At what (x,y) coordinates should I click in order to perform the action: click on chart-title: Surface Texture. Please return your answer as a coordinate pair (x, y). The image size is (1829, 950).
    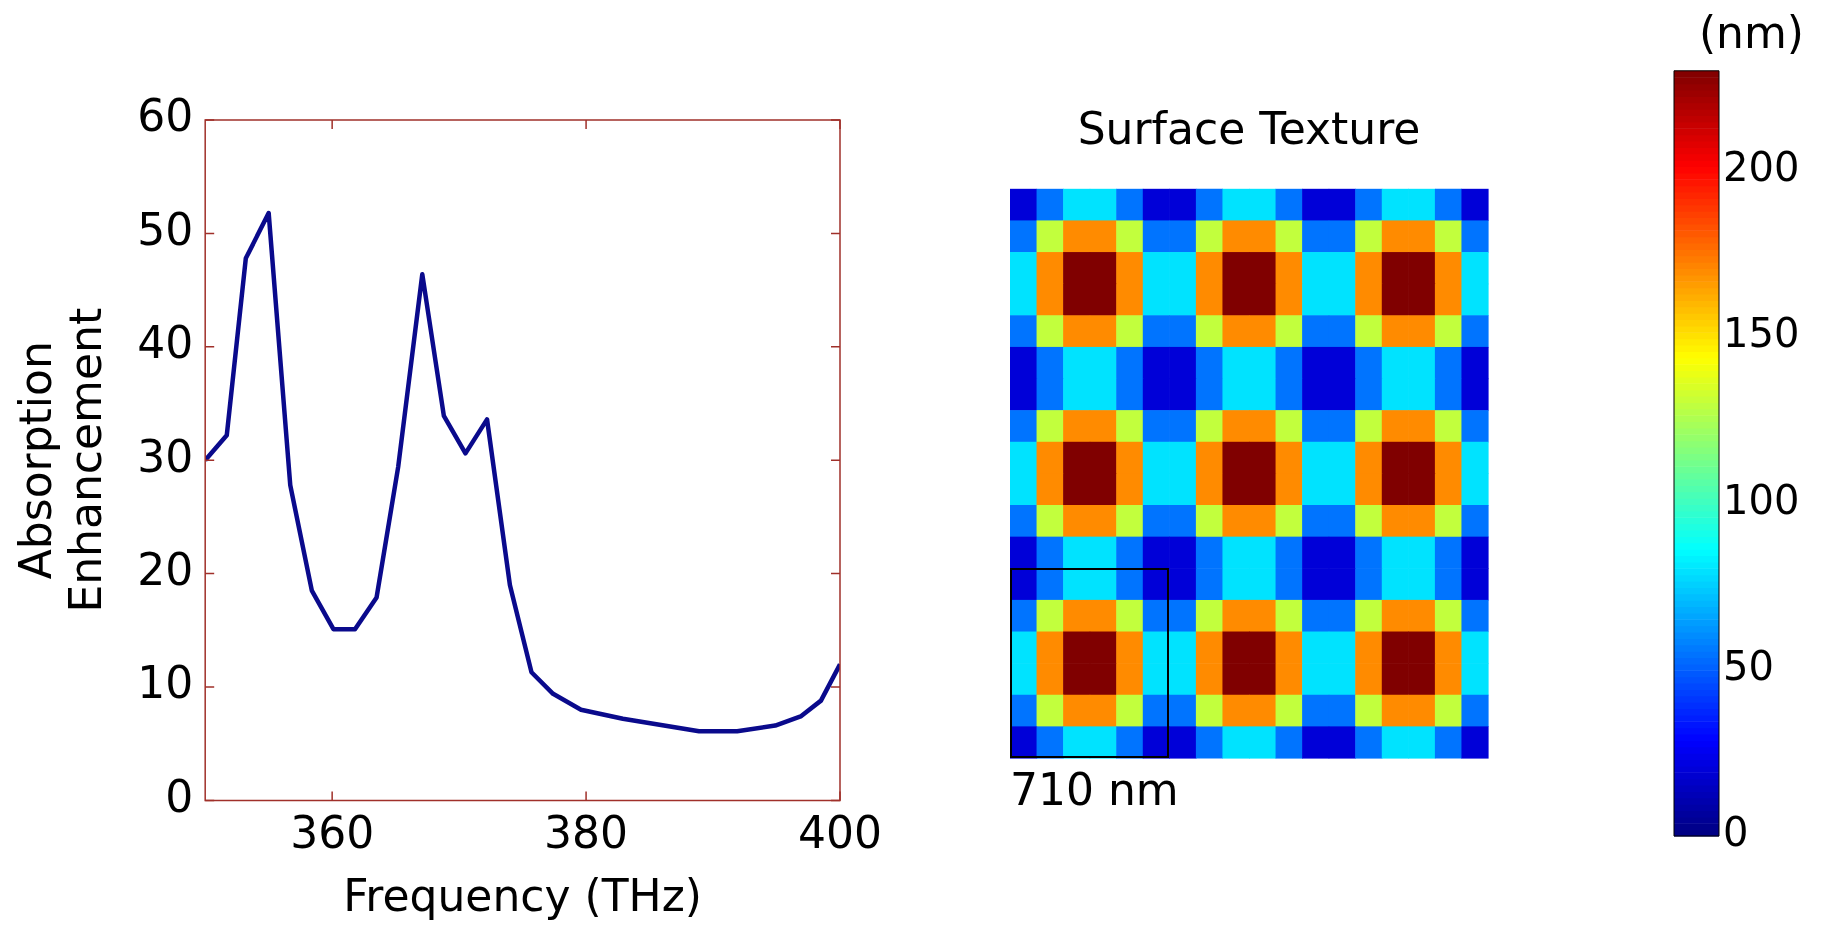
    Looking at the image, I should click on (1249, 128).